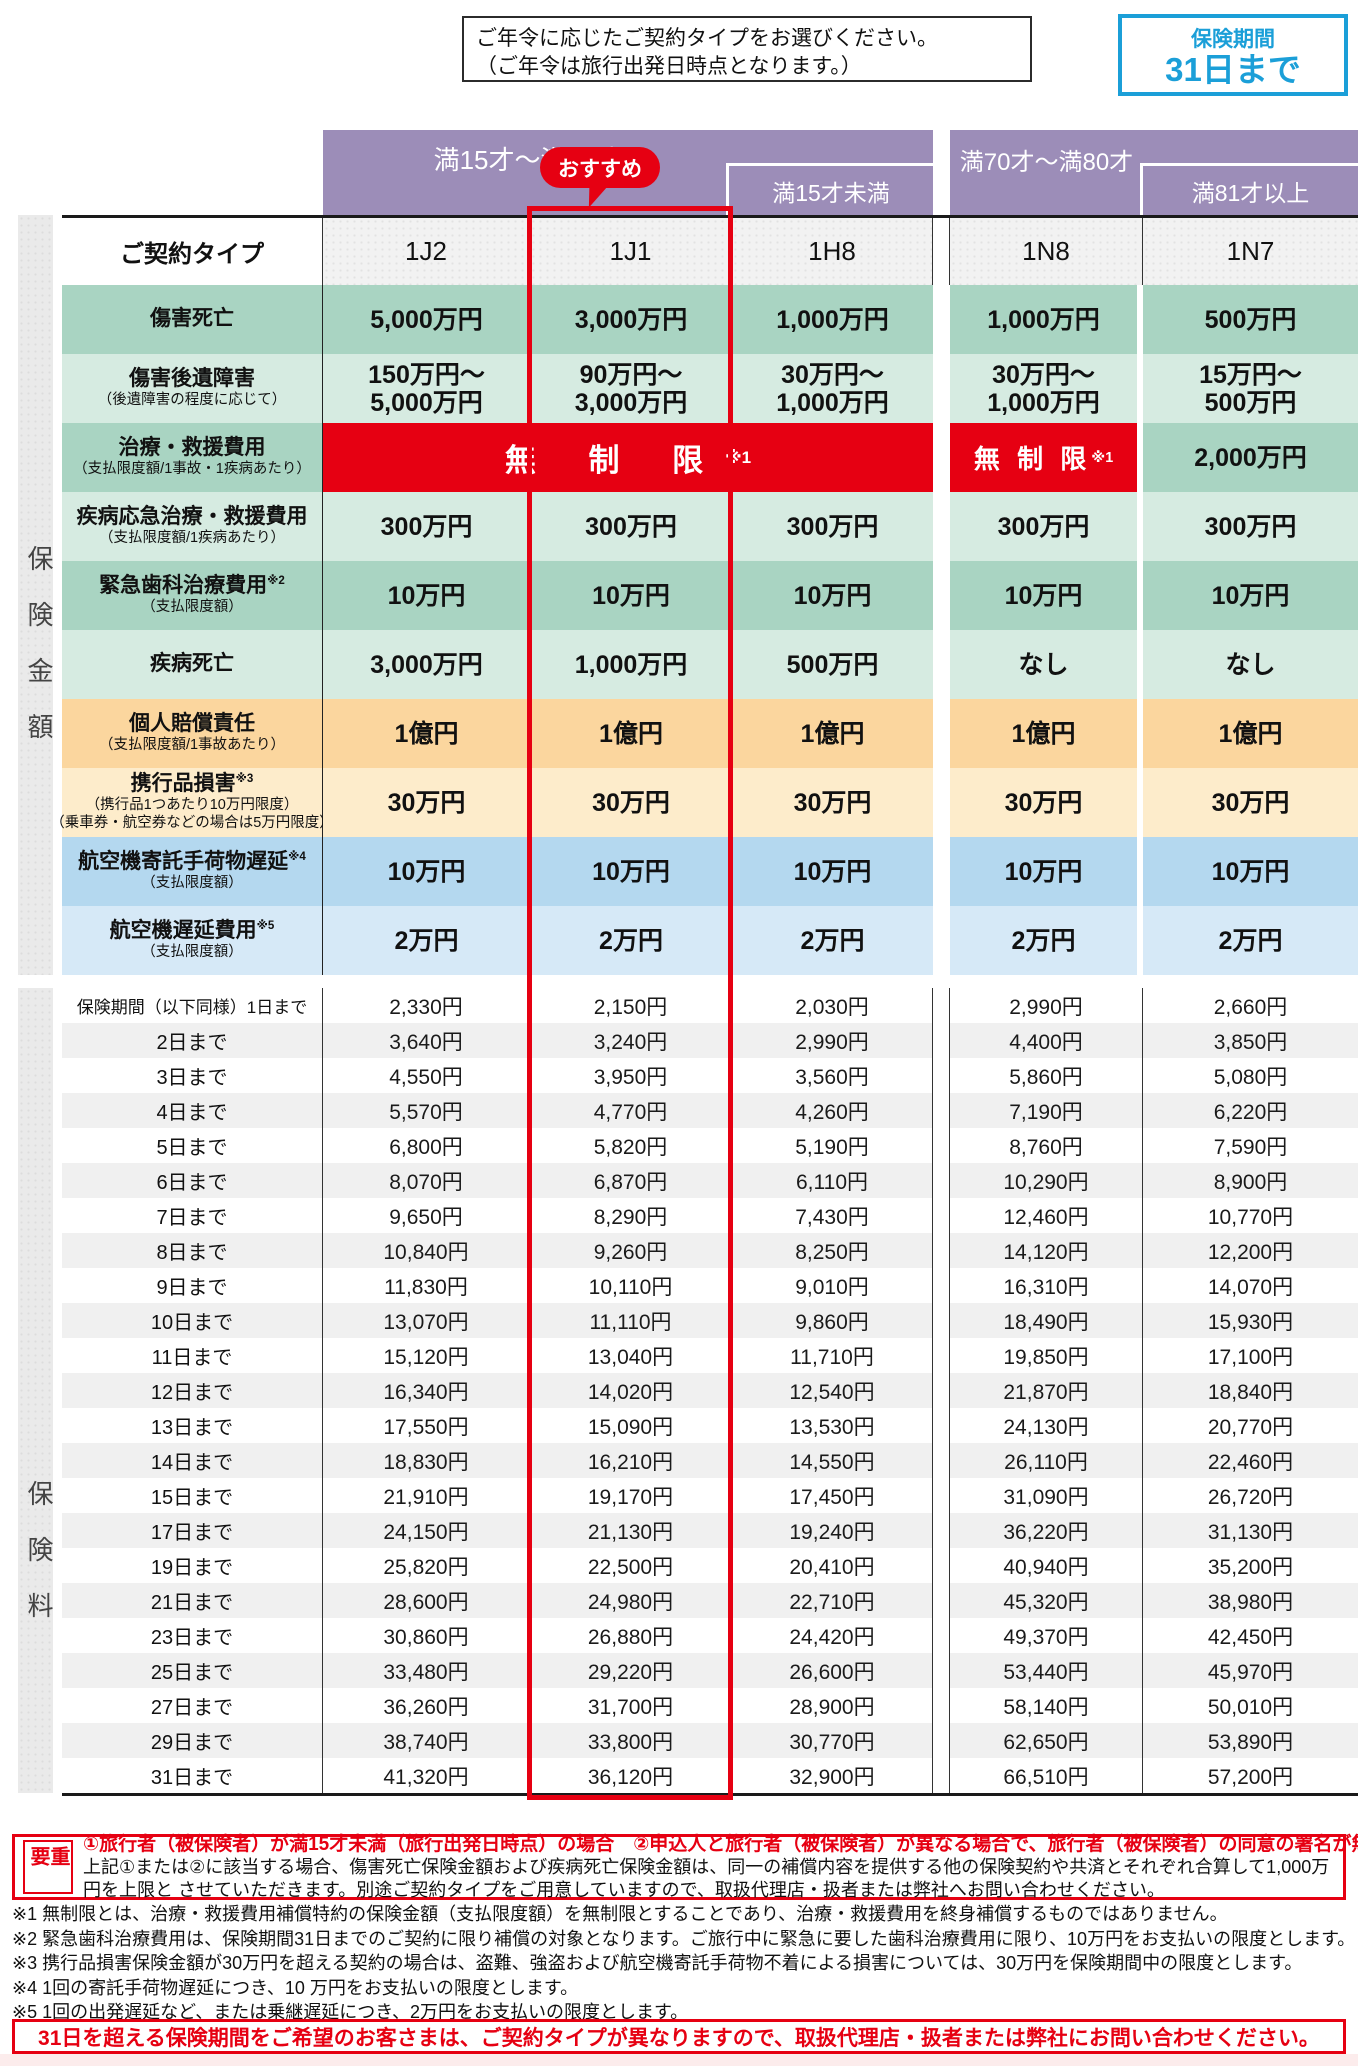  Describe the element at coordinates (1250, 1707) in the screenshot. I see `premium-value: 50,010円` at that location.